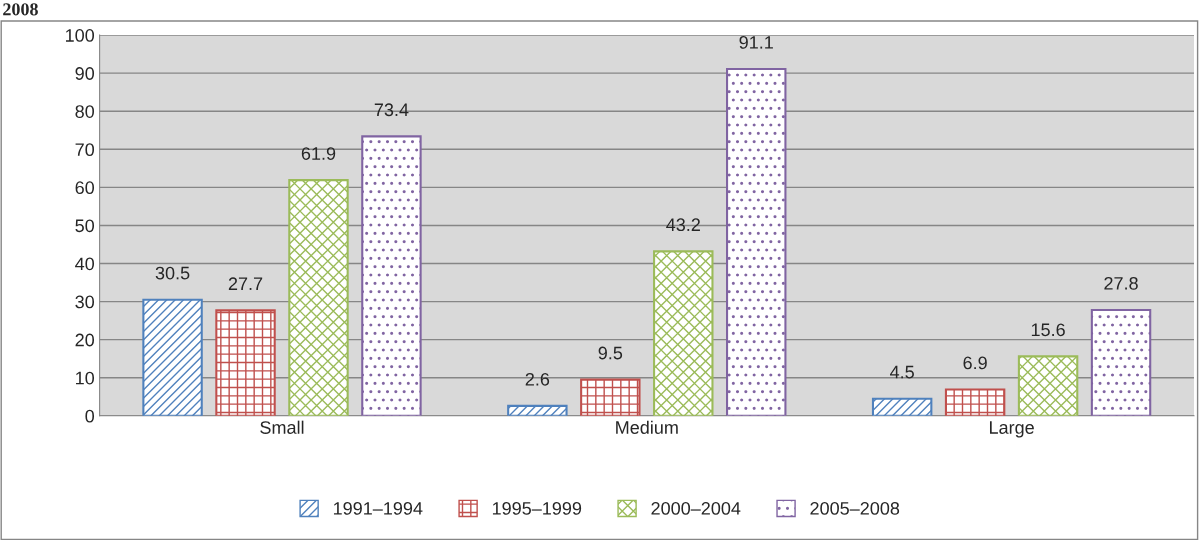  I want to click on data-label: 61.9, so click(318, 153).